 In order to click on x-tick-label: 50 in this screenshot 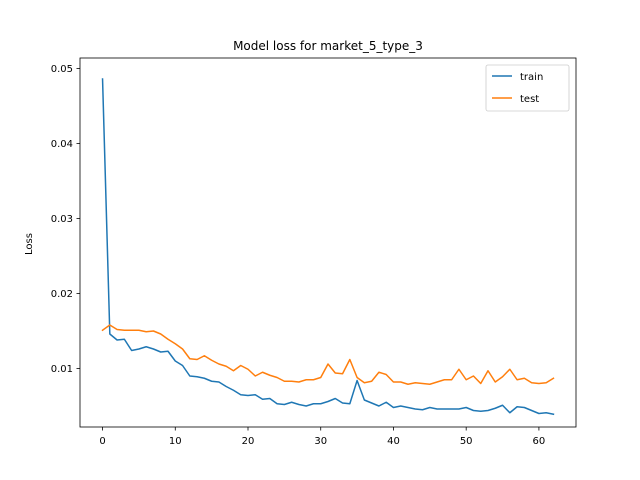, I will do `click(466, 441)`.